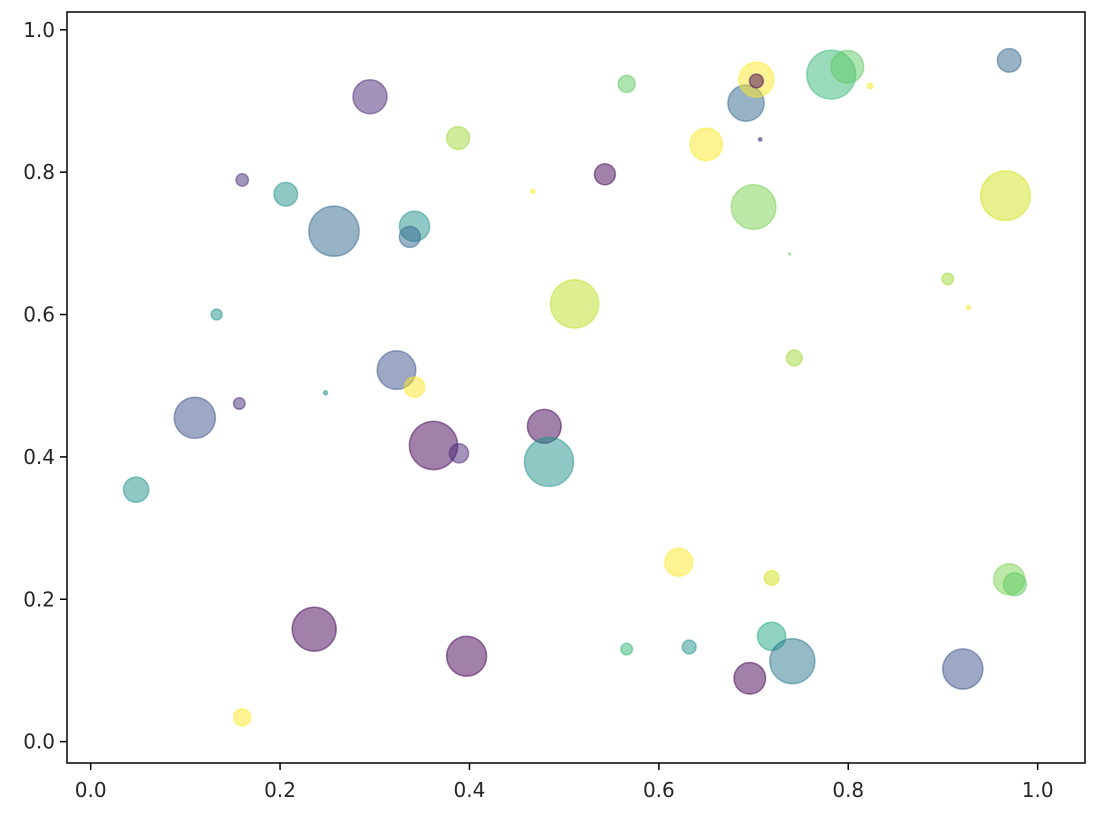 This screenshot has height=824, width=1112. Describe the element at coordinates (564, 782) in the screenshot. I see `x-axis: 0.0 0.2 0.4 0.6 0.8 1.0` at that location.